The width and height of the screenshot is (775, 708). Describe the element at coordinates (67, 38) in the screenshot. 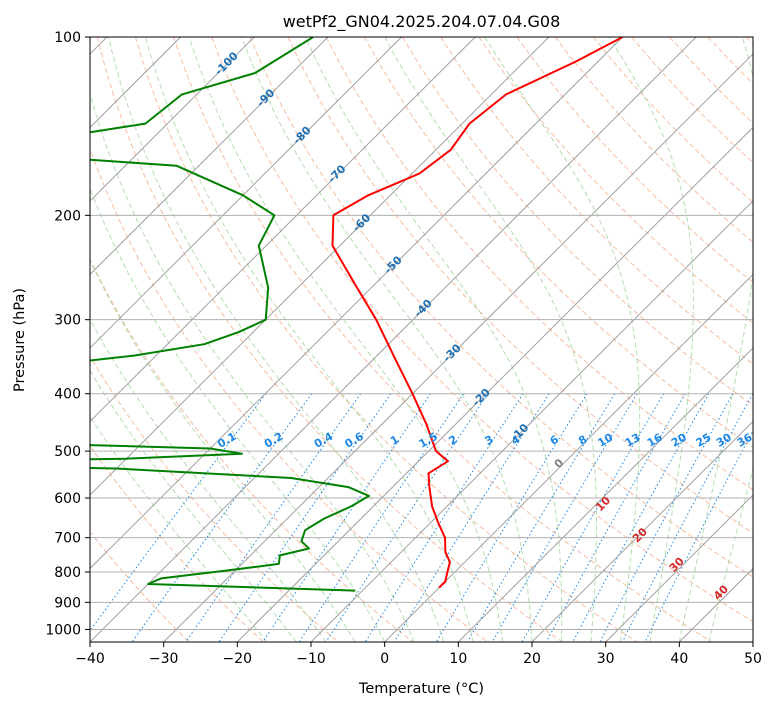

I see `y-tick-label: 100` at that location.